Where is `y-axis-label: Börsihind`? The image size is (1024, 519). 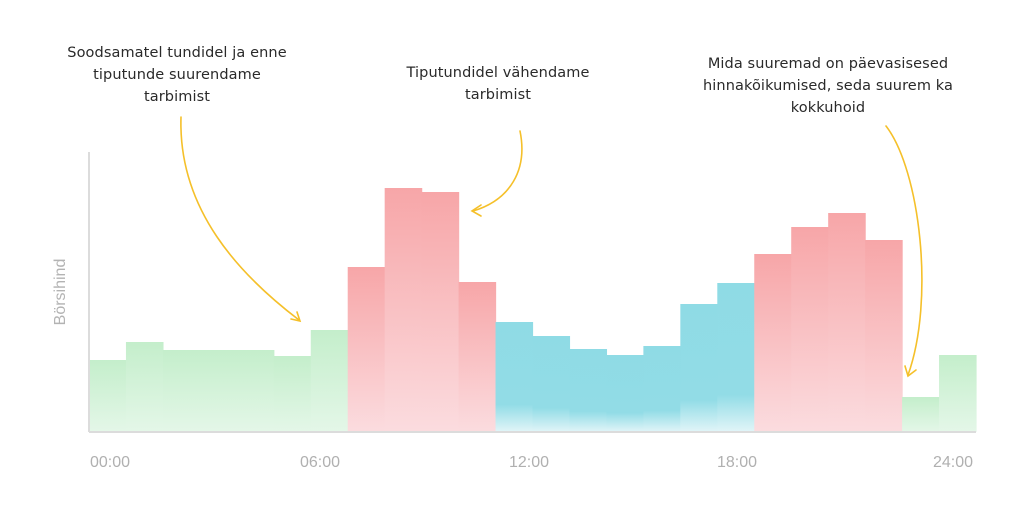
y-axis-label: Börsihind is located at coordinates (60, 292).